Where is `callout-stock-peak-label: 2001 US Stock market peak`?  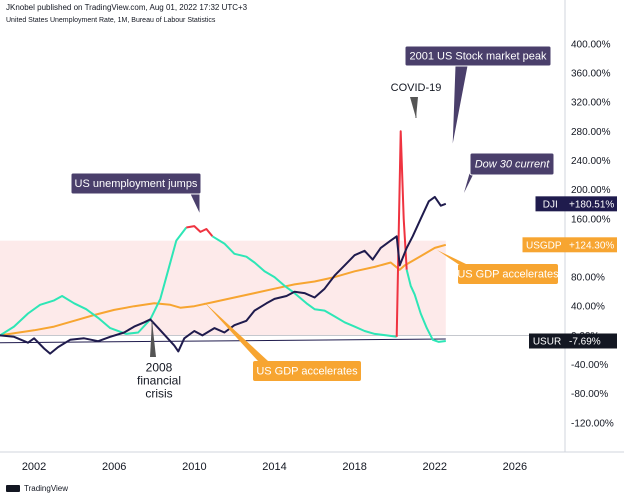 callout-stock-peak-label: 2001 US Stock market peak is located at coordinates (478, 57).